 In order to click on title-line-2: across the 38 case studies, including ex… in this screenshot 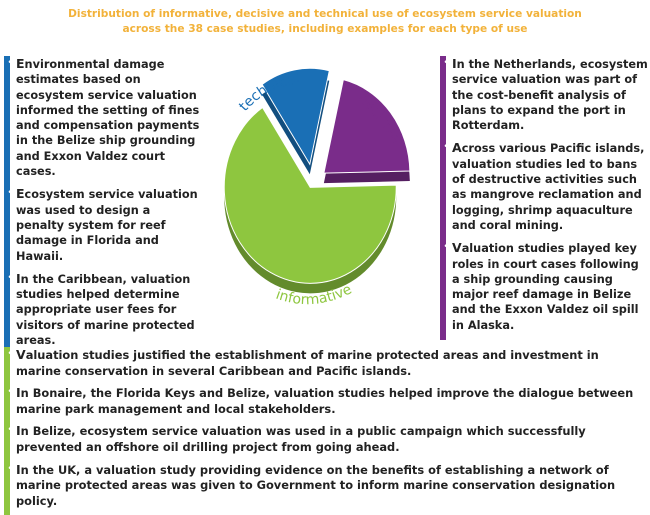, I will do `click(325, 29)`.